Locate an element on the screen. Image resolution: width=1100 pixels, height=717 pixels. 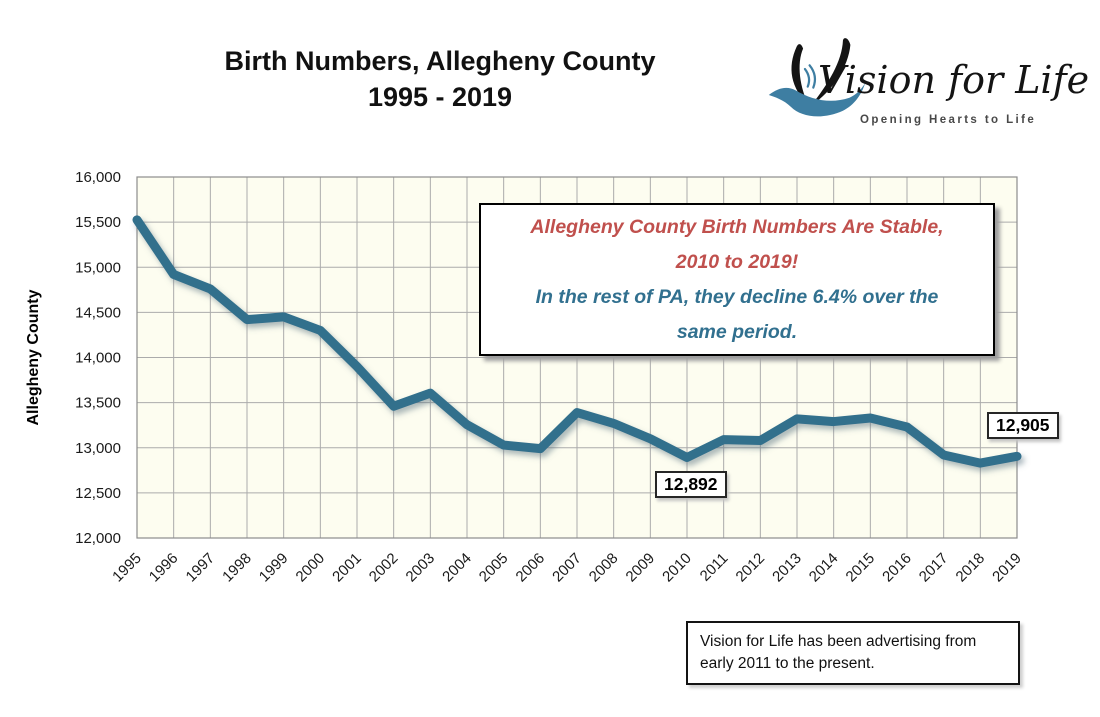
svg-text: 14,500 is located at coordinates (98, 312).